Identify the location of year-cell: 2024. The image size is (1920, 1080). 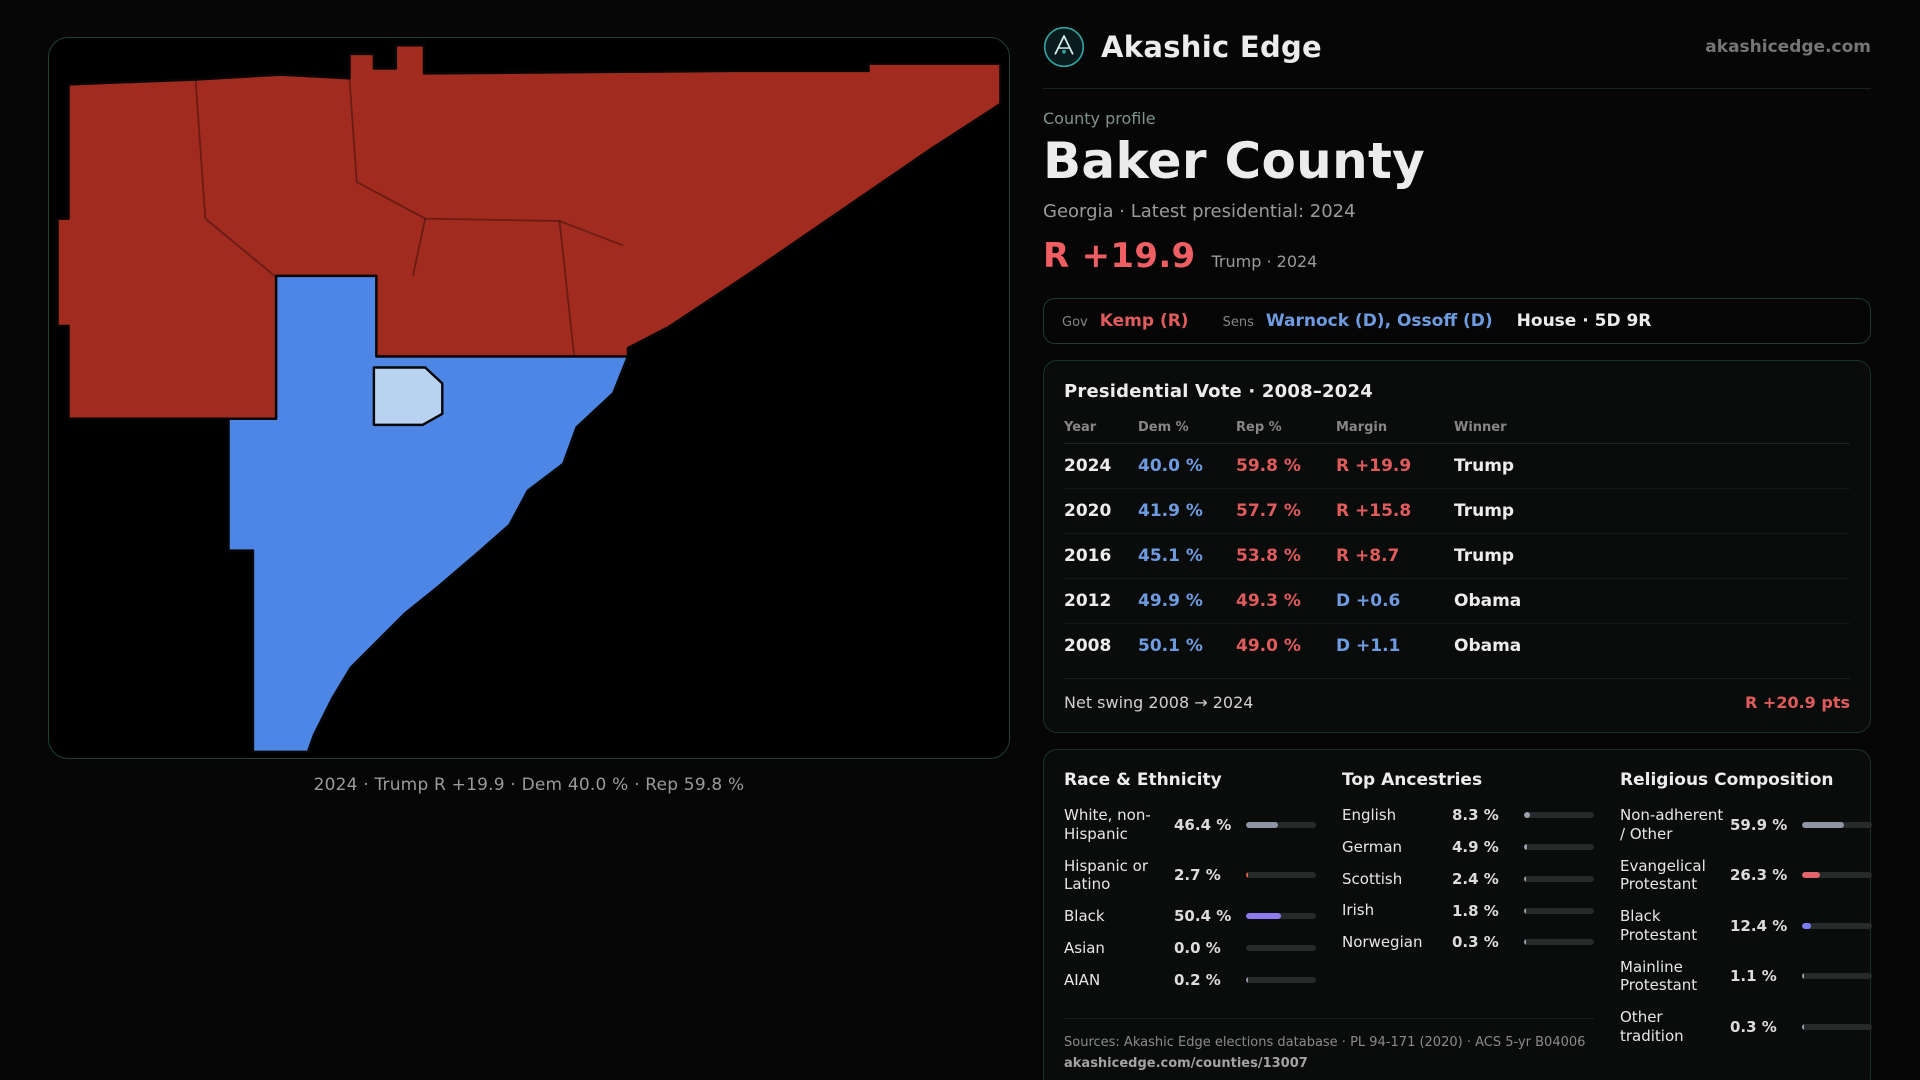
(1088, 466).